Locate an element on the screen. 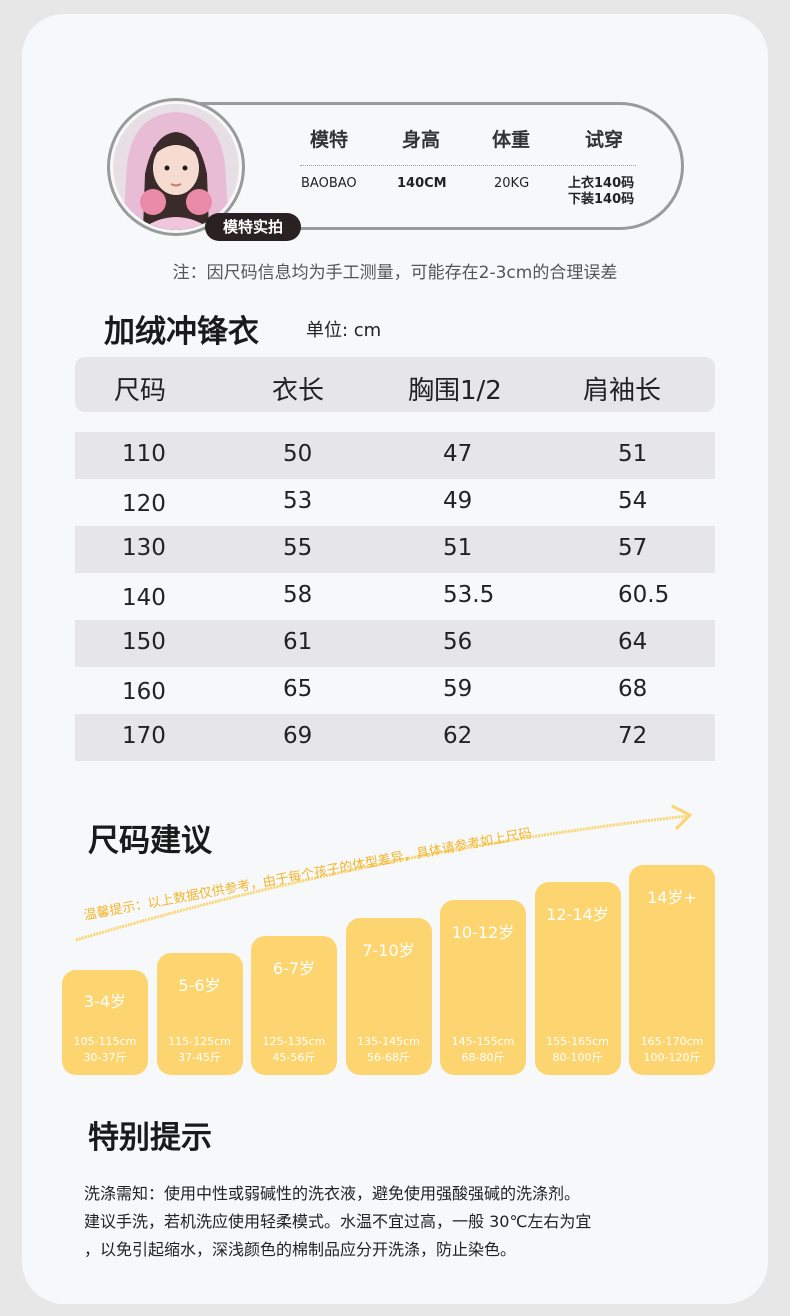  unit-label: 单位: cm is located at coordinates (344, 330).